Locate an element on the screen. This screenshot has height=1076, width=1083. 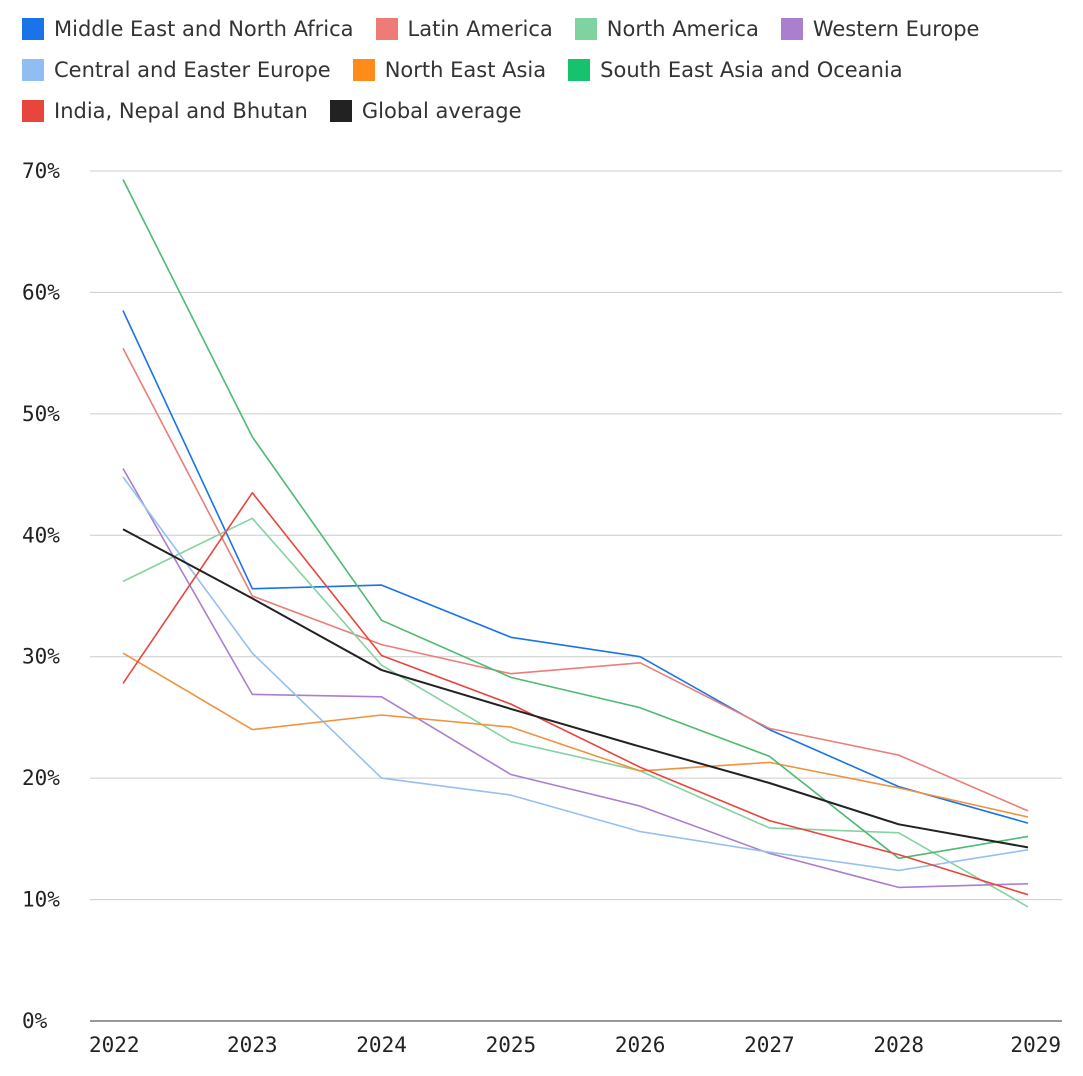
legend-item: Central and Easter Europe is located at coordinates (176, 70).